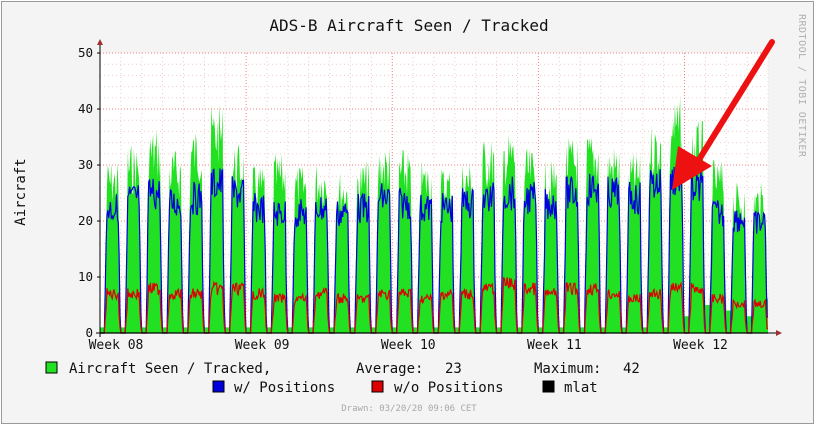 Image resolution: width=820 pixels, height=430 pixels. I want to click on average-value: 23, so click(453, 369).